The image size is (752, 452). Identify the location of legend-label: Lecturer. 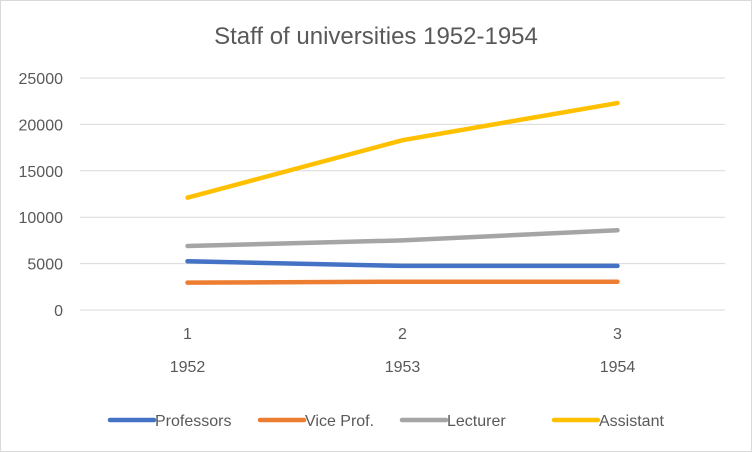
(476, 421).